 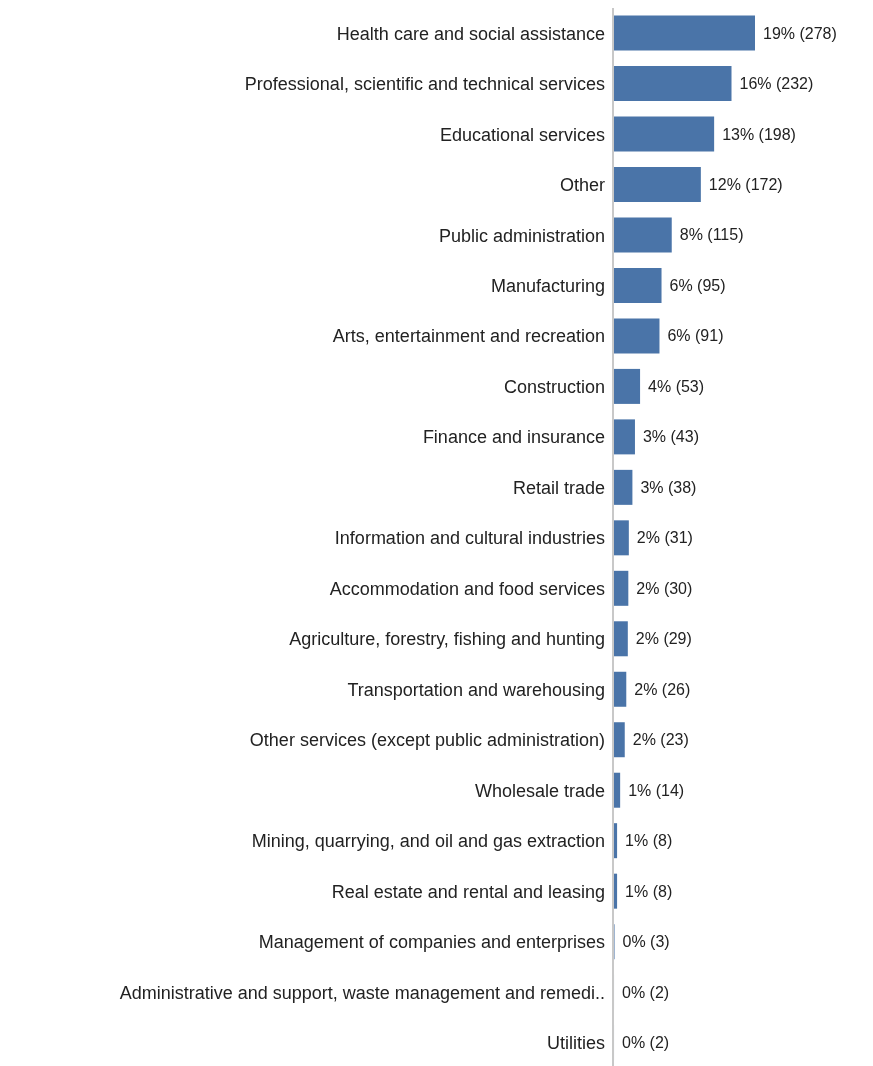 What do you see at coordinates (447, 639) in the screenshot?
I see `y-tick-label: Agriculture, forestry, fishing and hunting` at bounding box center [447, 639].